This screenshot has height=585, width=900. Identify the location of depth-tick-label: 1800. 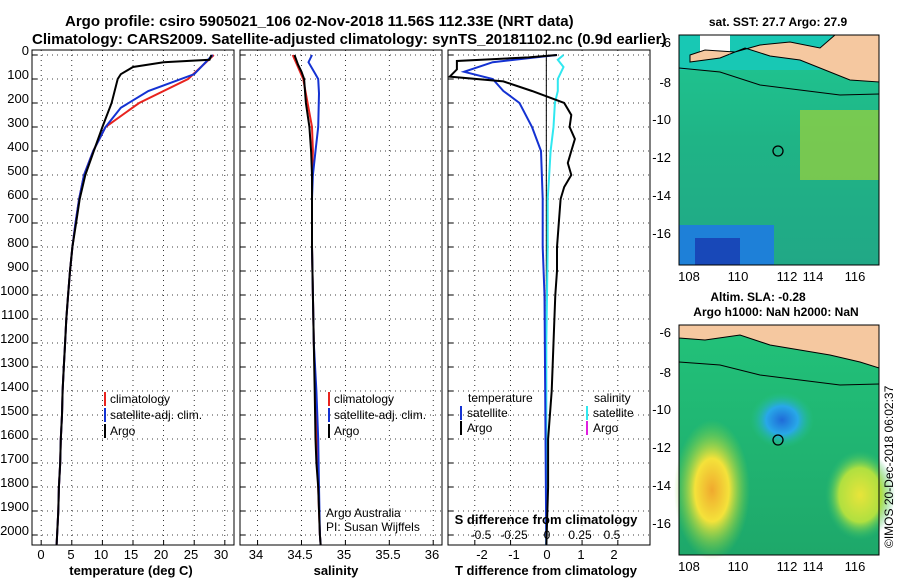
(14, 482).